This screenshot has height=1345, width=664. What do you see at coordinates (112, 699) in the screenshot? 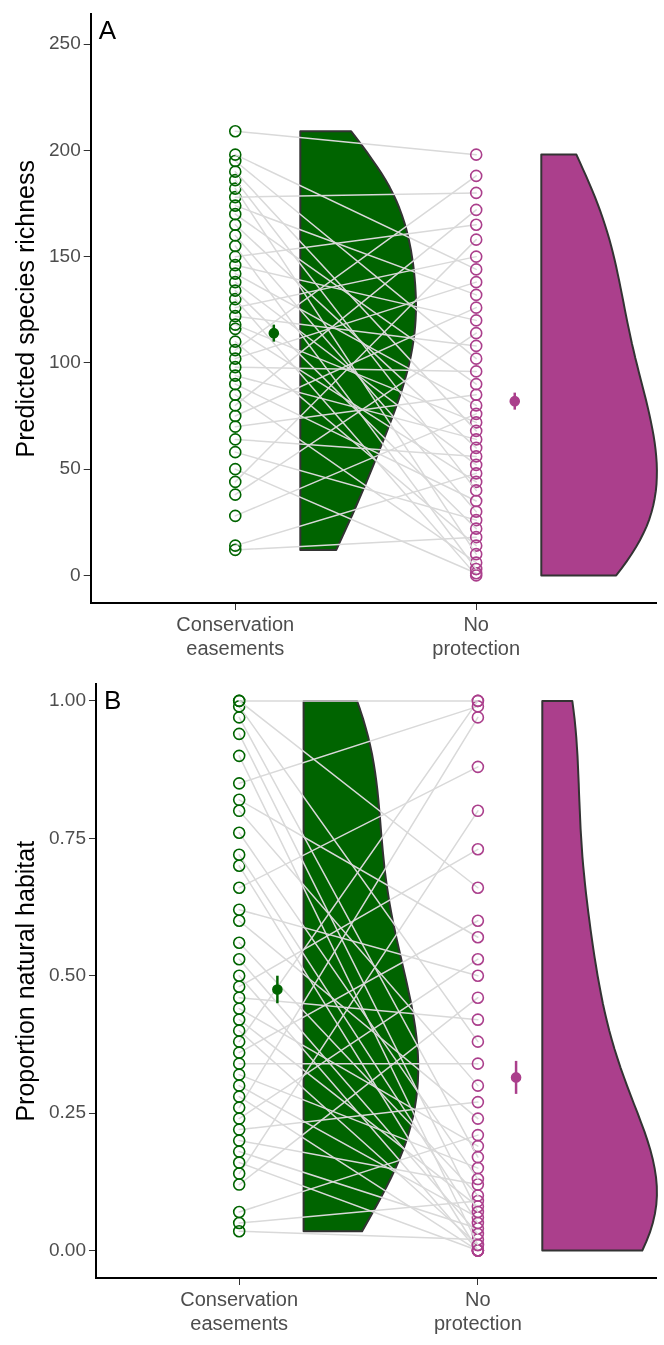
I see `chart-title: B` at bounding box center [112, 699].